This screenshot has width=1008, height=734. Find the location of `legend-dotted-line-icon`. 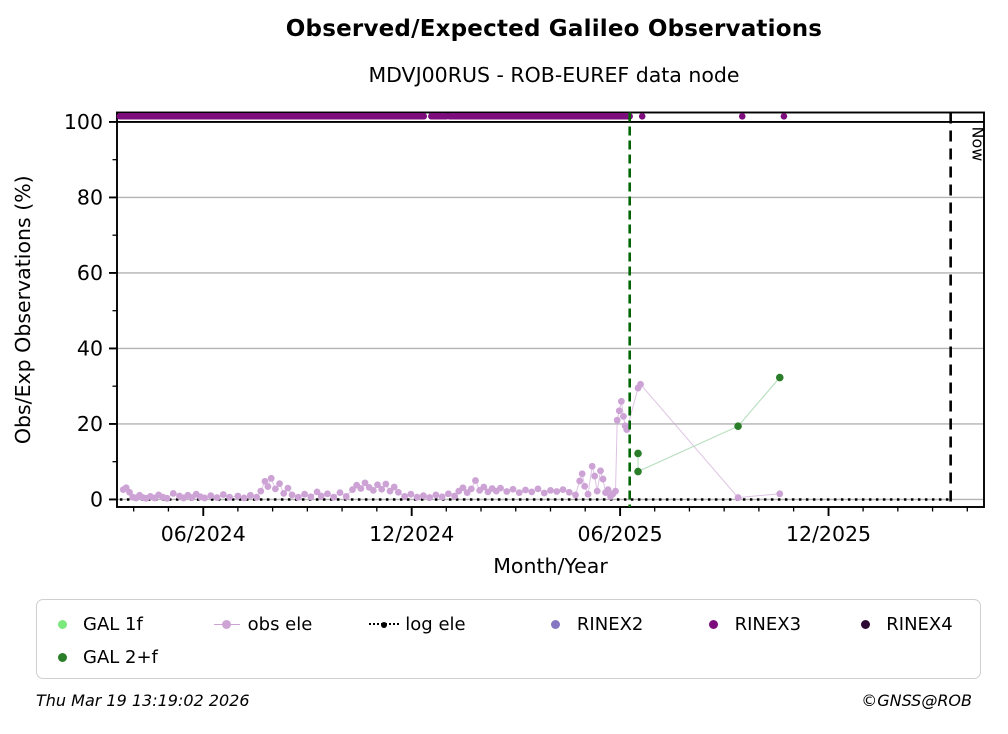

legend-dotted-line-icon is located at coordinates (384, 625).